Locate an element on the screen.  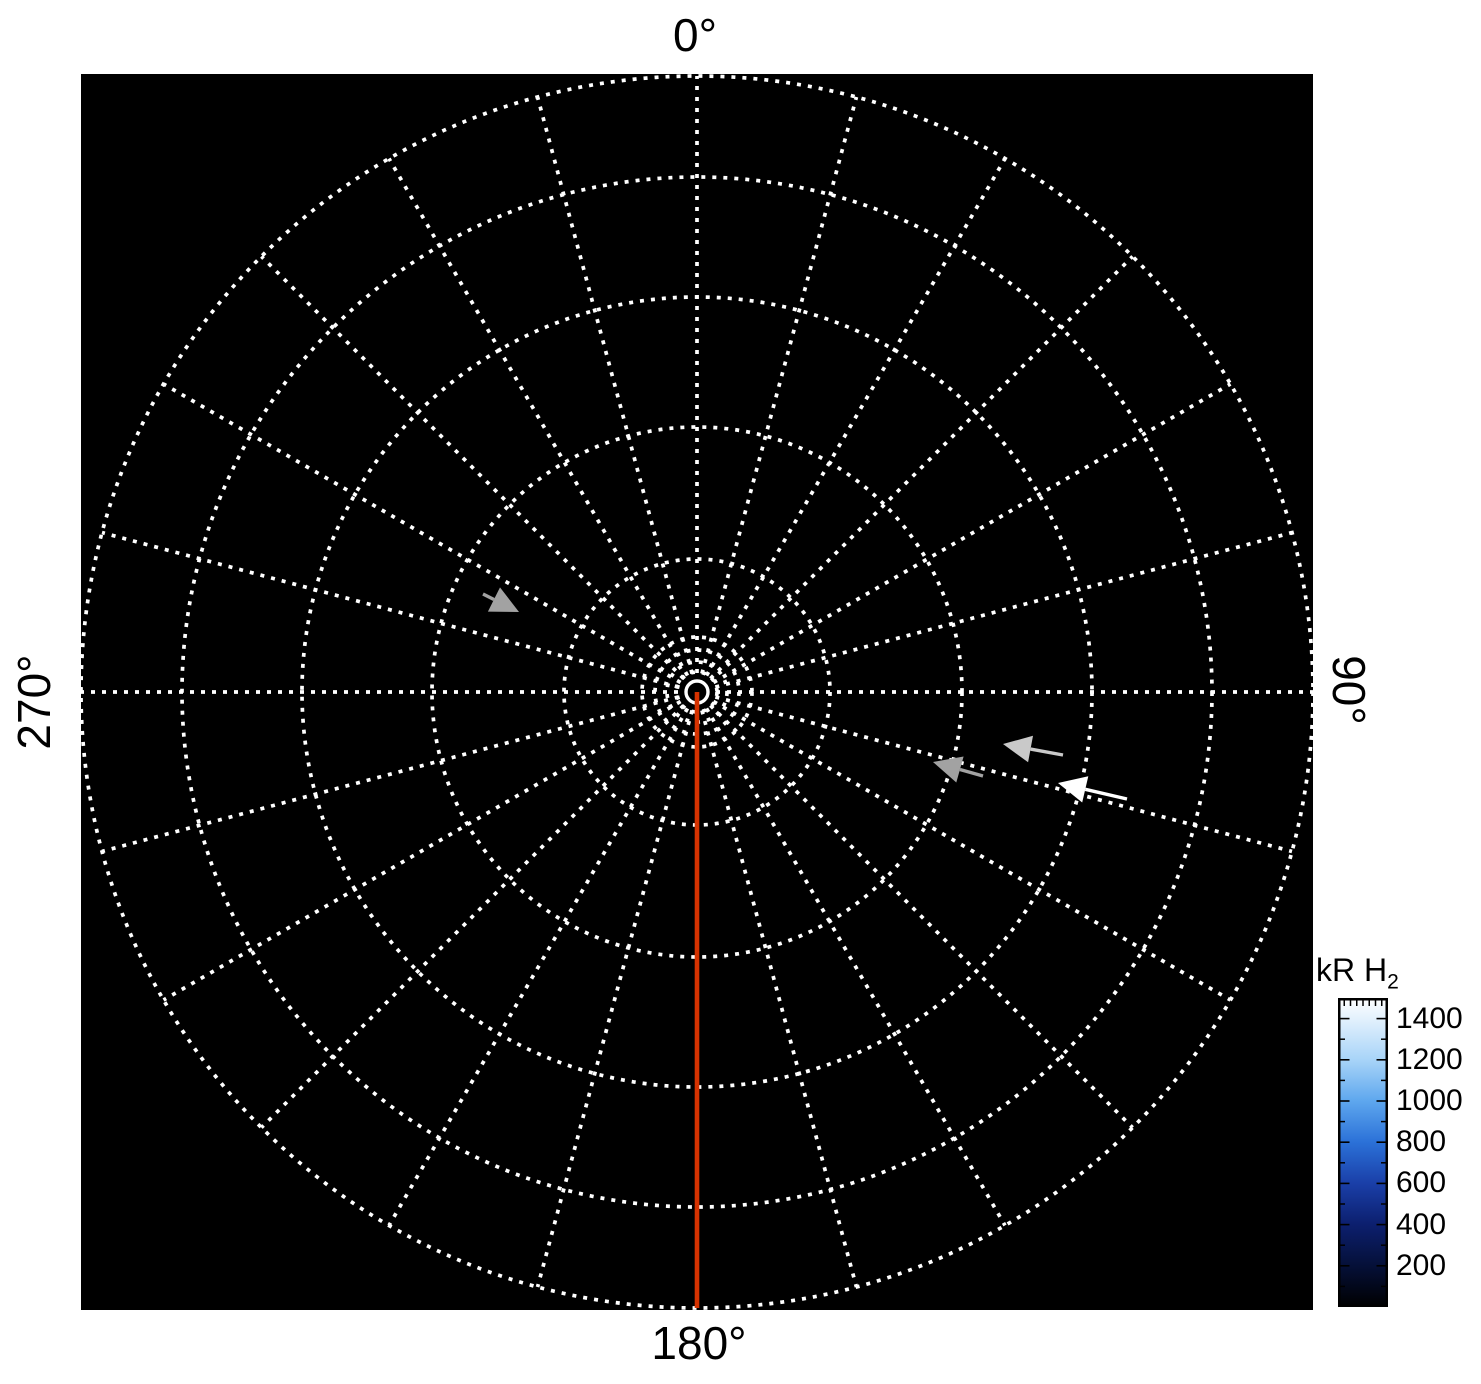
colorbar-tick-labels: 1400 1200 1000 800 600 400 200 is located at coordinates (1438, 1152).